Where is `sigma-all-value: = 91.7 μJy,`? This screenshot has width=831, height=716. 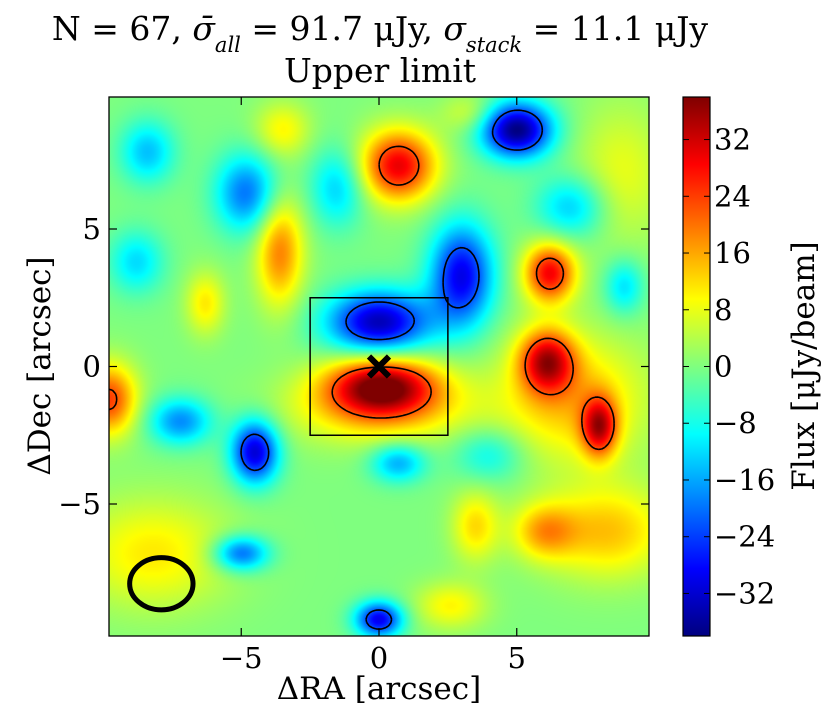
sigma-all-value: = 91.7 μJy, is located at coordinates (342, 28).